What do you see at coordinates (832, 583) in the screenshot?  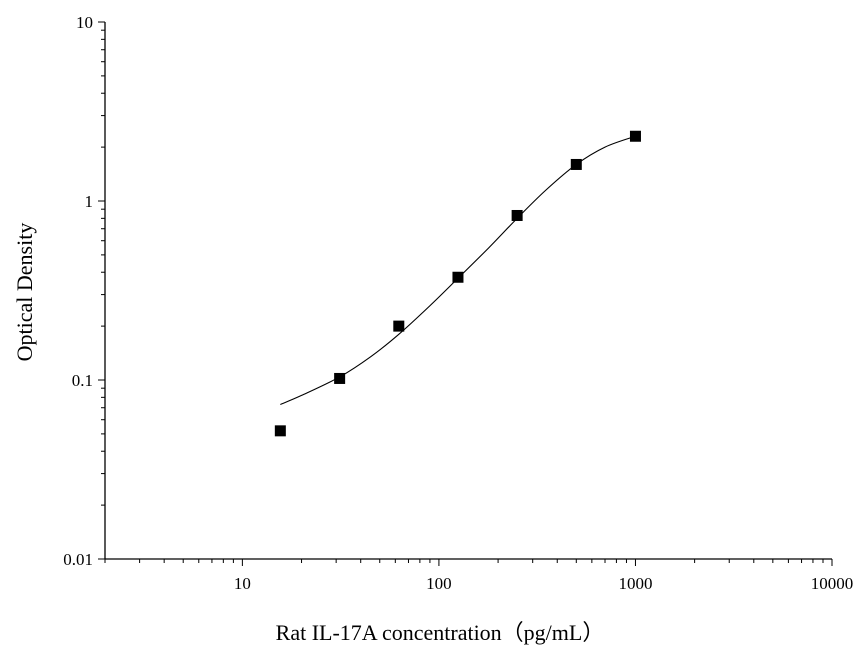 I see `x-tick-label: 10000` at bounding box center [832, 583].